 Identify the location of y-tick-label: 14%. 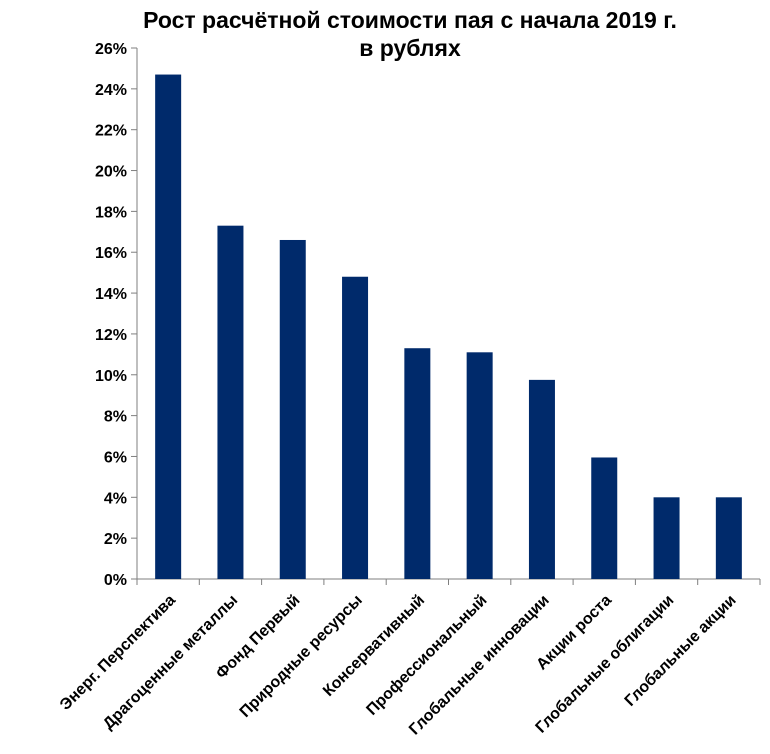
(111, 294).